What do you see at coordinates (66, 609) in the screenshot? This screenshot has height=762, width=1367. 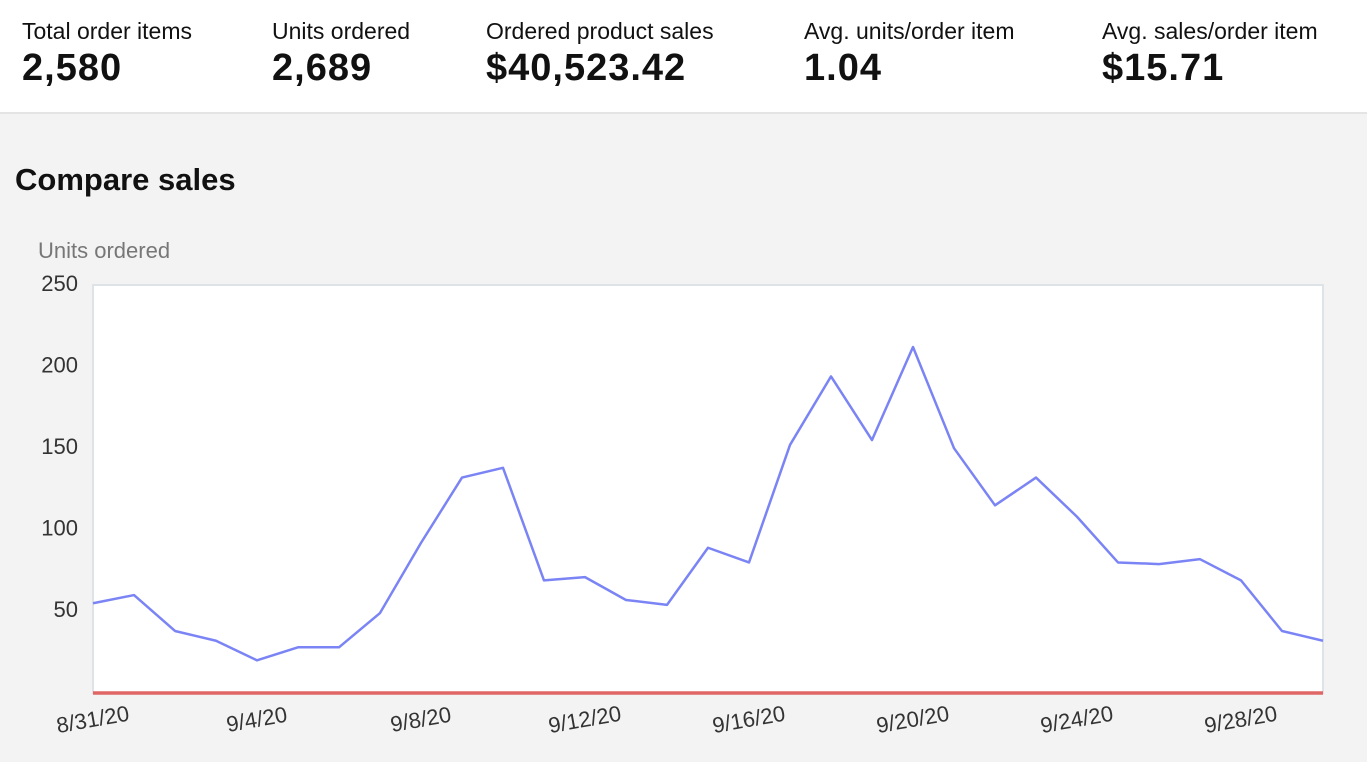 I see `y-tick-label: 50` at bounding box center [66, 609].